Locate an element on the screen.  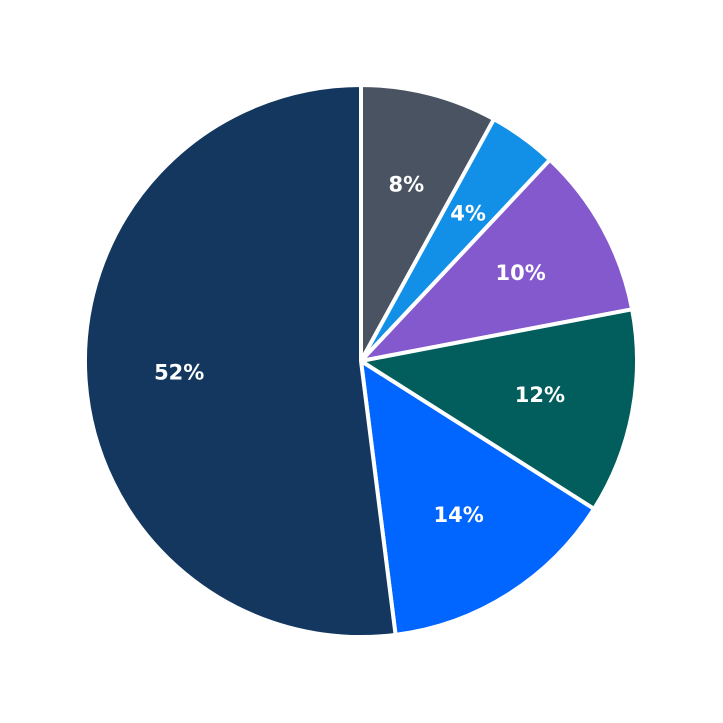
pie-slice-label-2: 10% is located at coordinates (520, 273).